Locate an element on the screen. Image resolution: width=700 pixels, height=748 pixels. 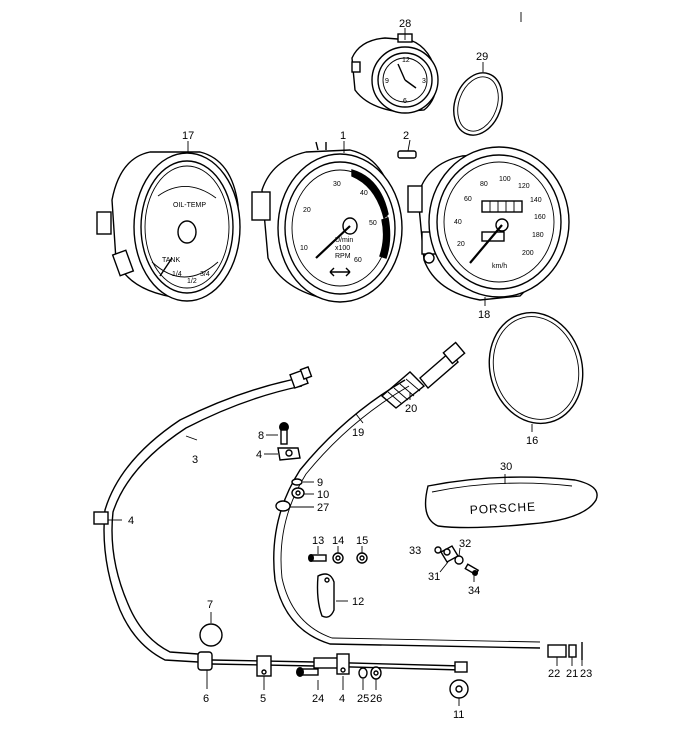
callout-23: 23 is located at coordinates (586, 674).